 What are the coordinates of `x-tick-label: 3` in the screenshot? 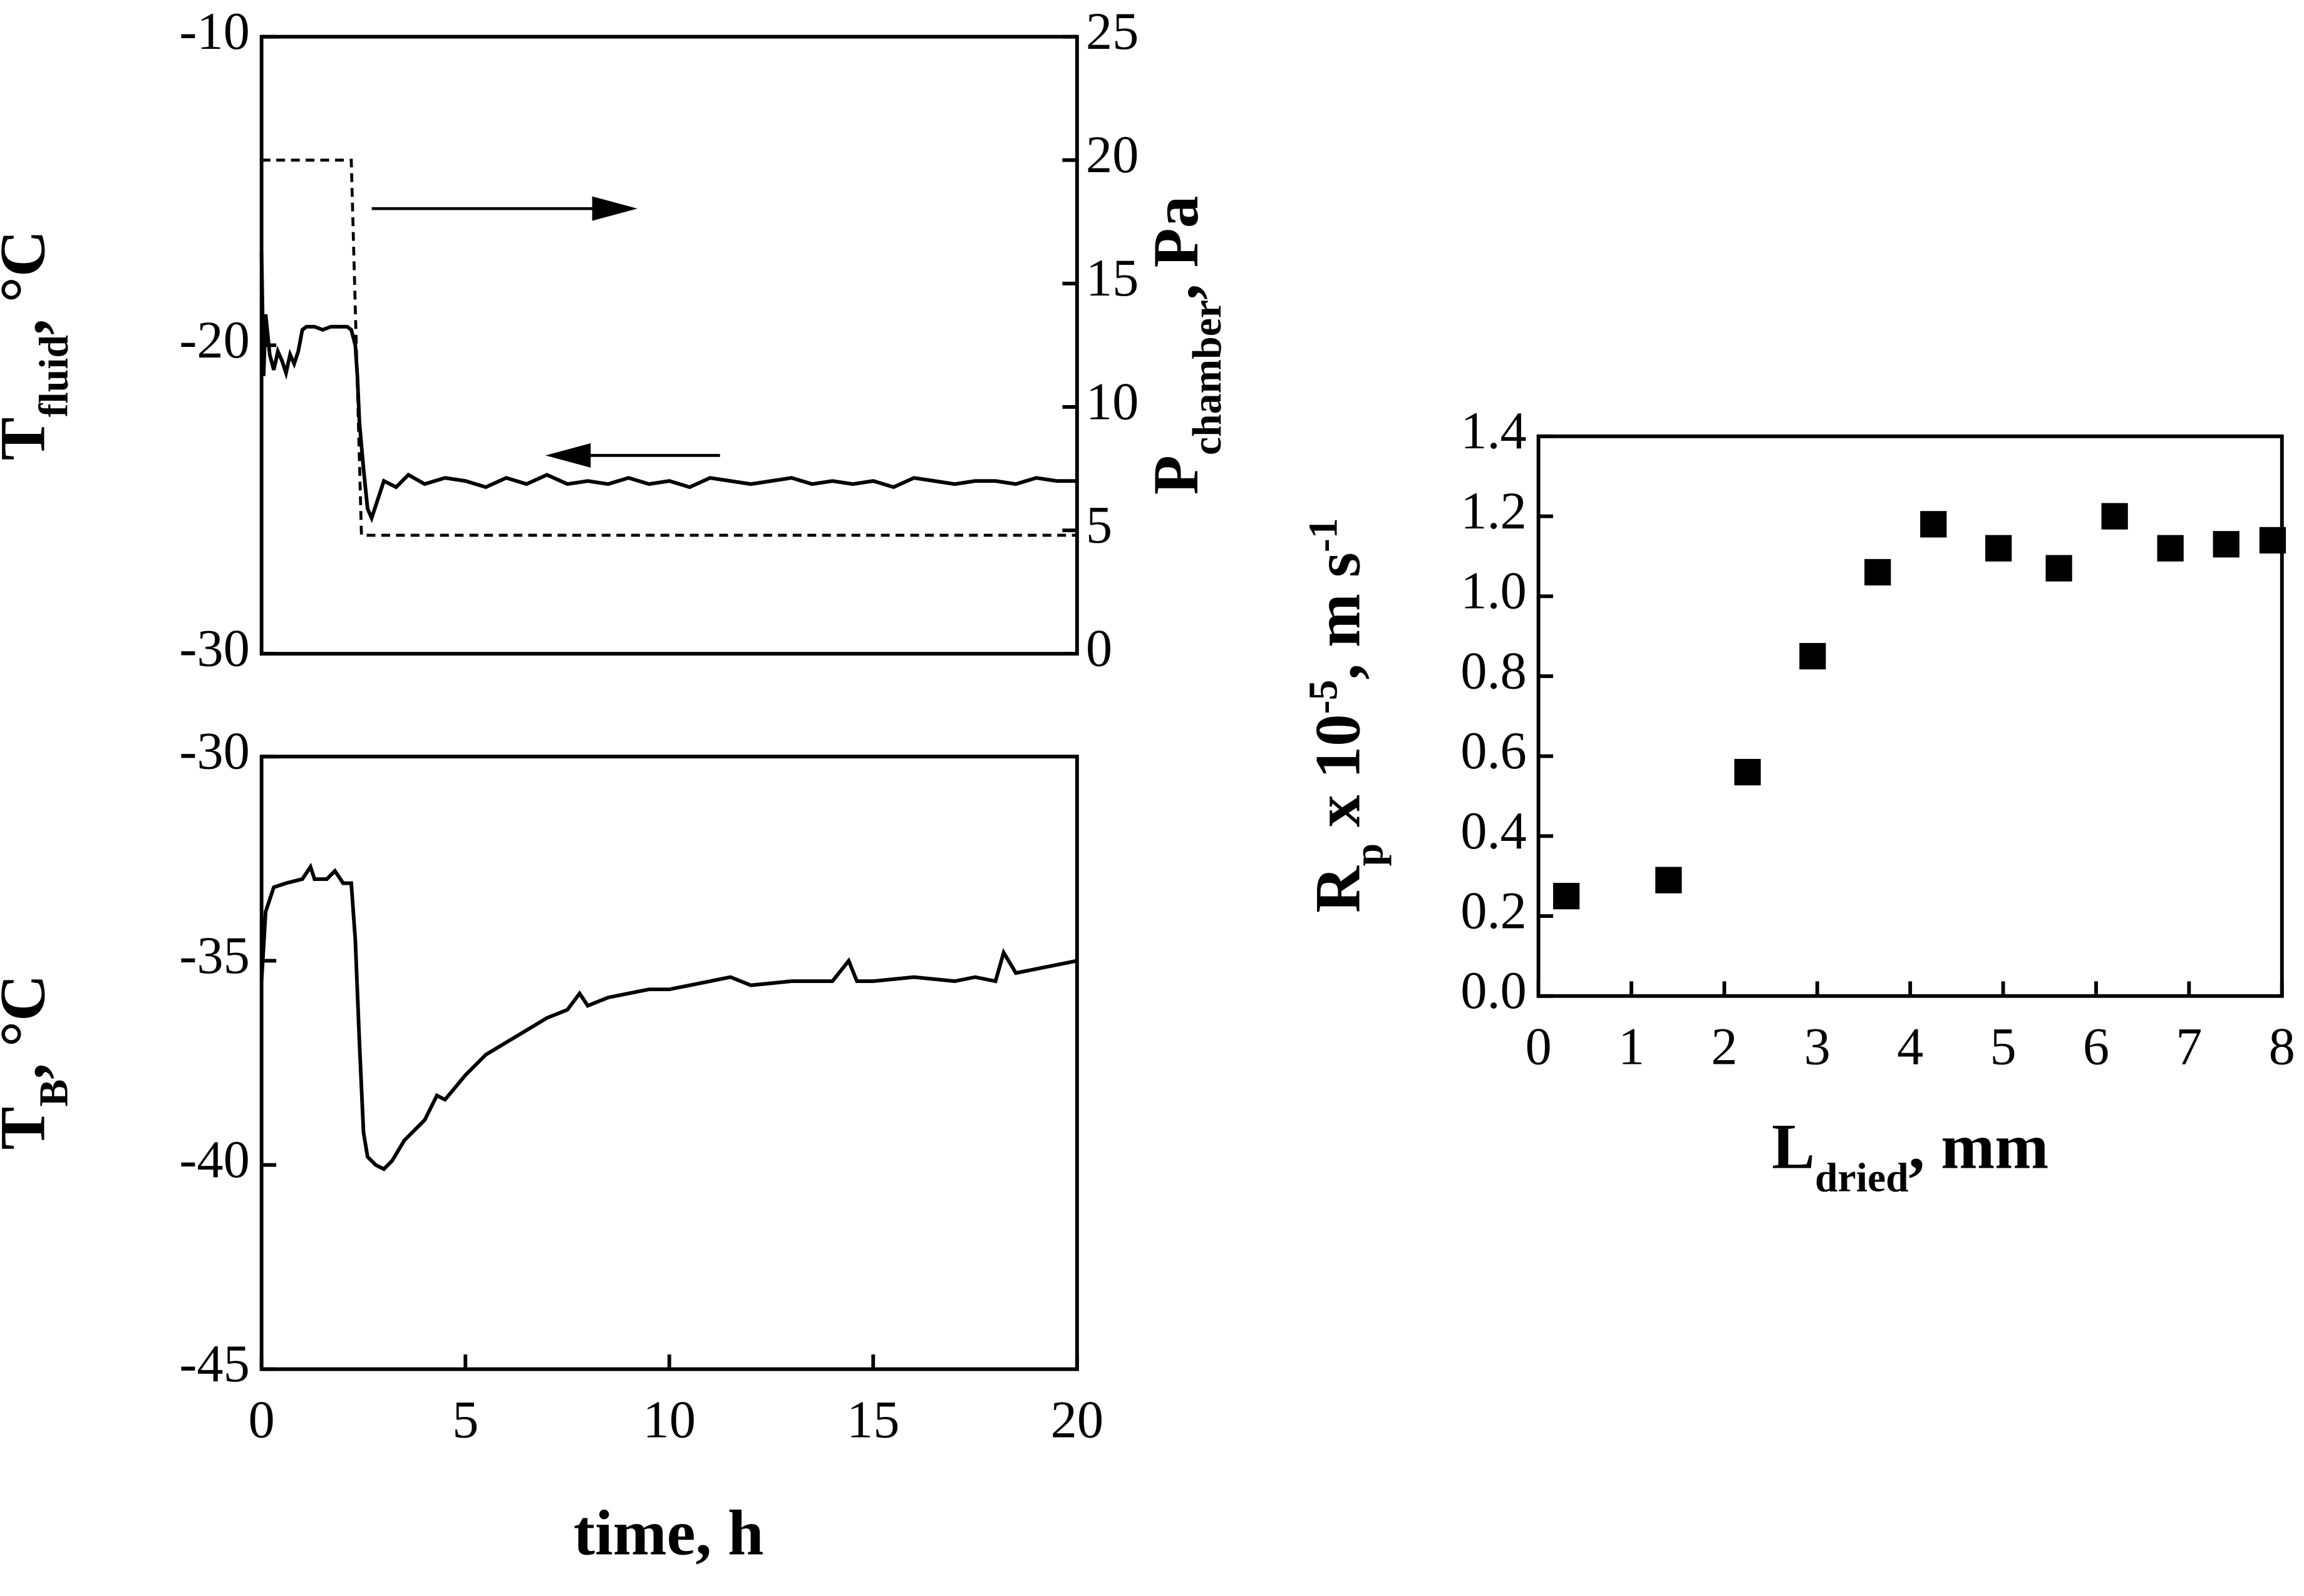 It's located at (1818, 1046).